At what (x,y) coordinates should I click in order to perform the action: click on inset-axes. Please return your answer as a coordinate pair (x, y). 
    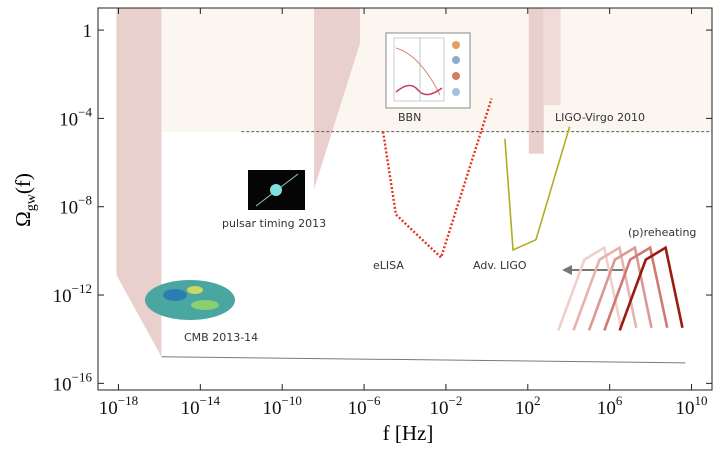
    Looking at the image, I should click on (419, 69).